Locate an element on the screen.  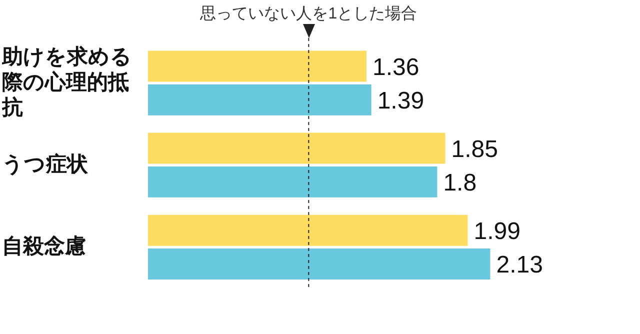
data-label: 1.8 is located at coordinates (460, 183).